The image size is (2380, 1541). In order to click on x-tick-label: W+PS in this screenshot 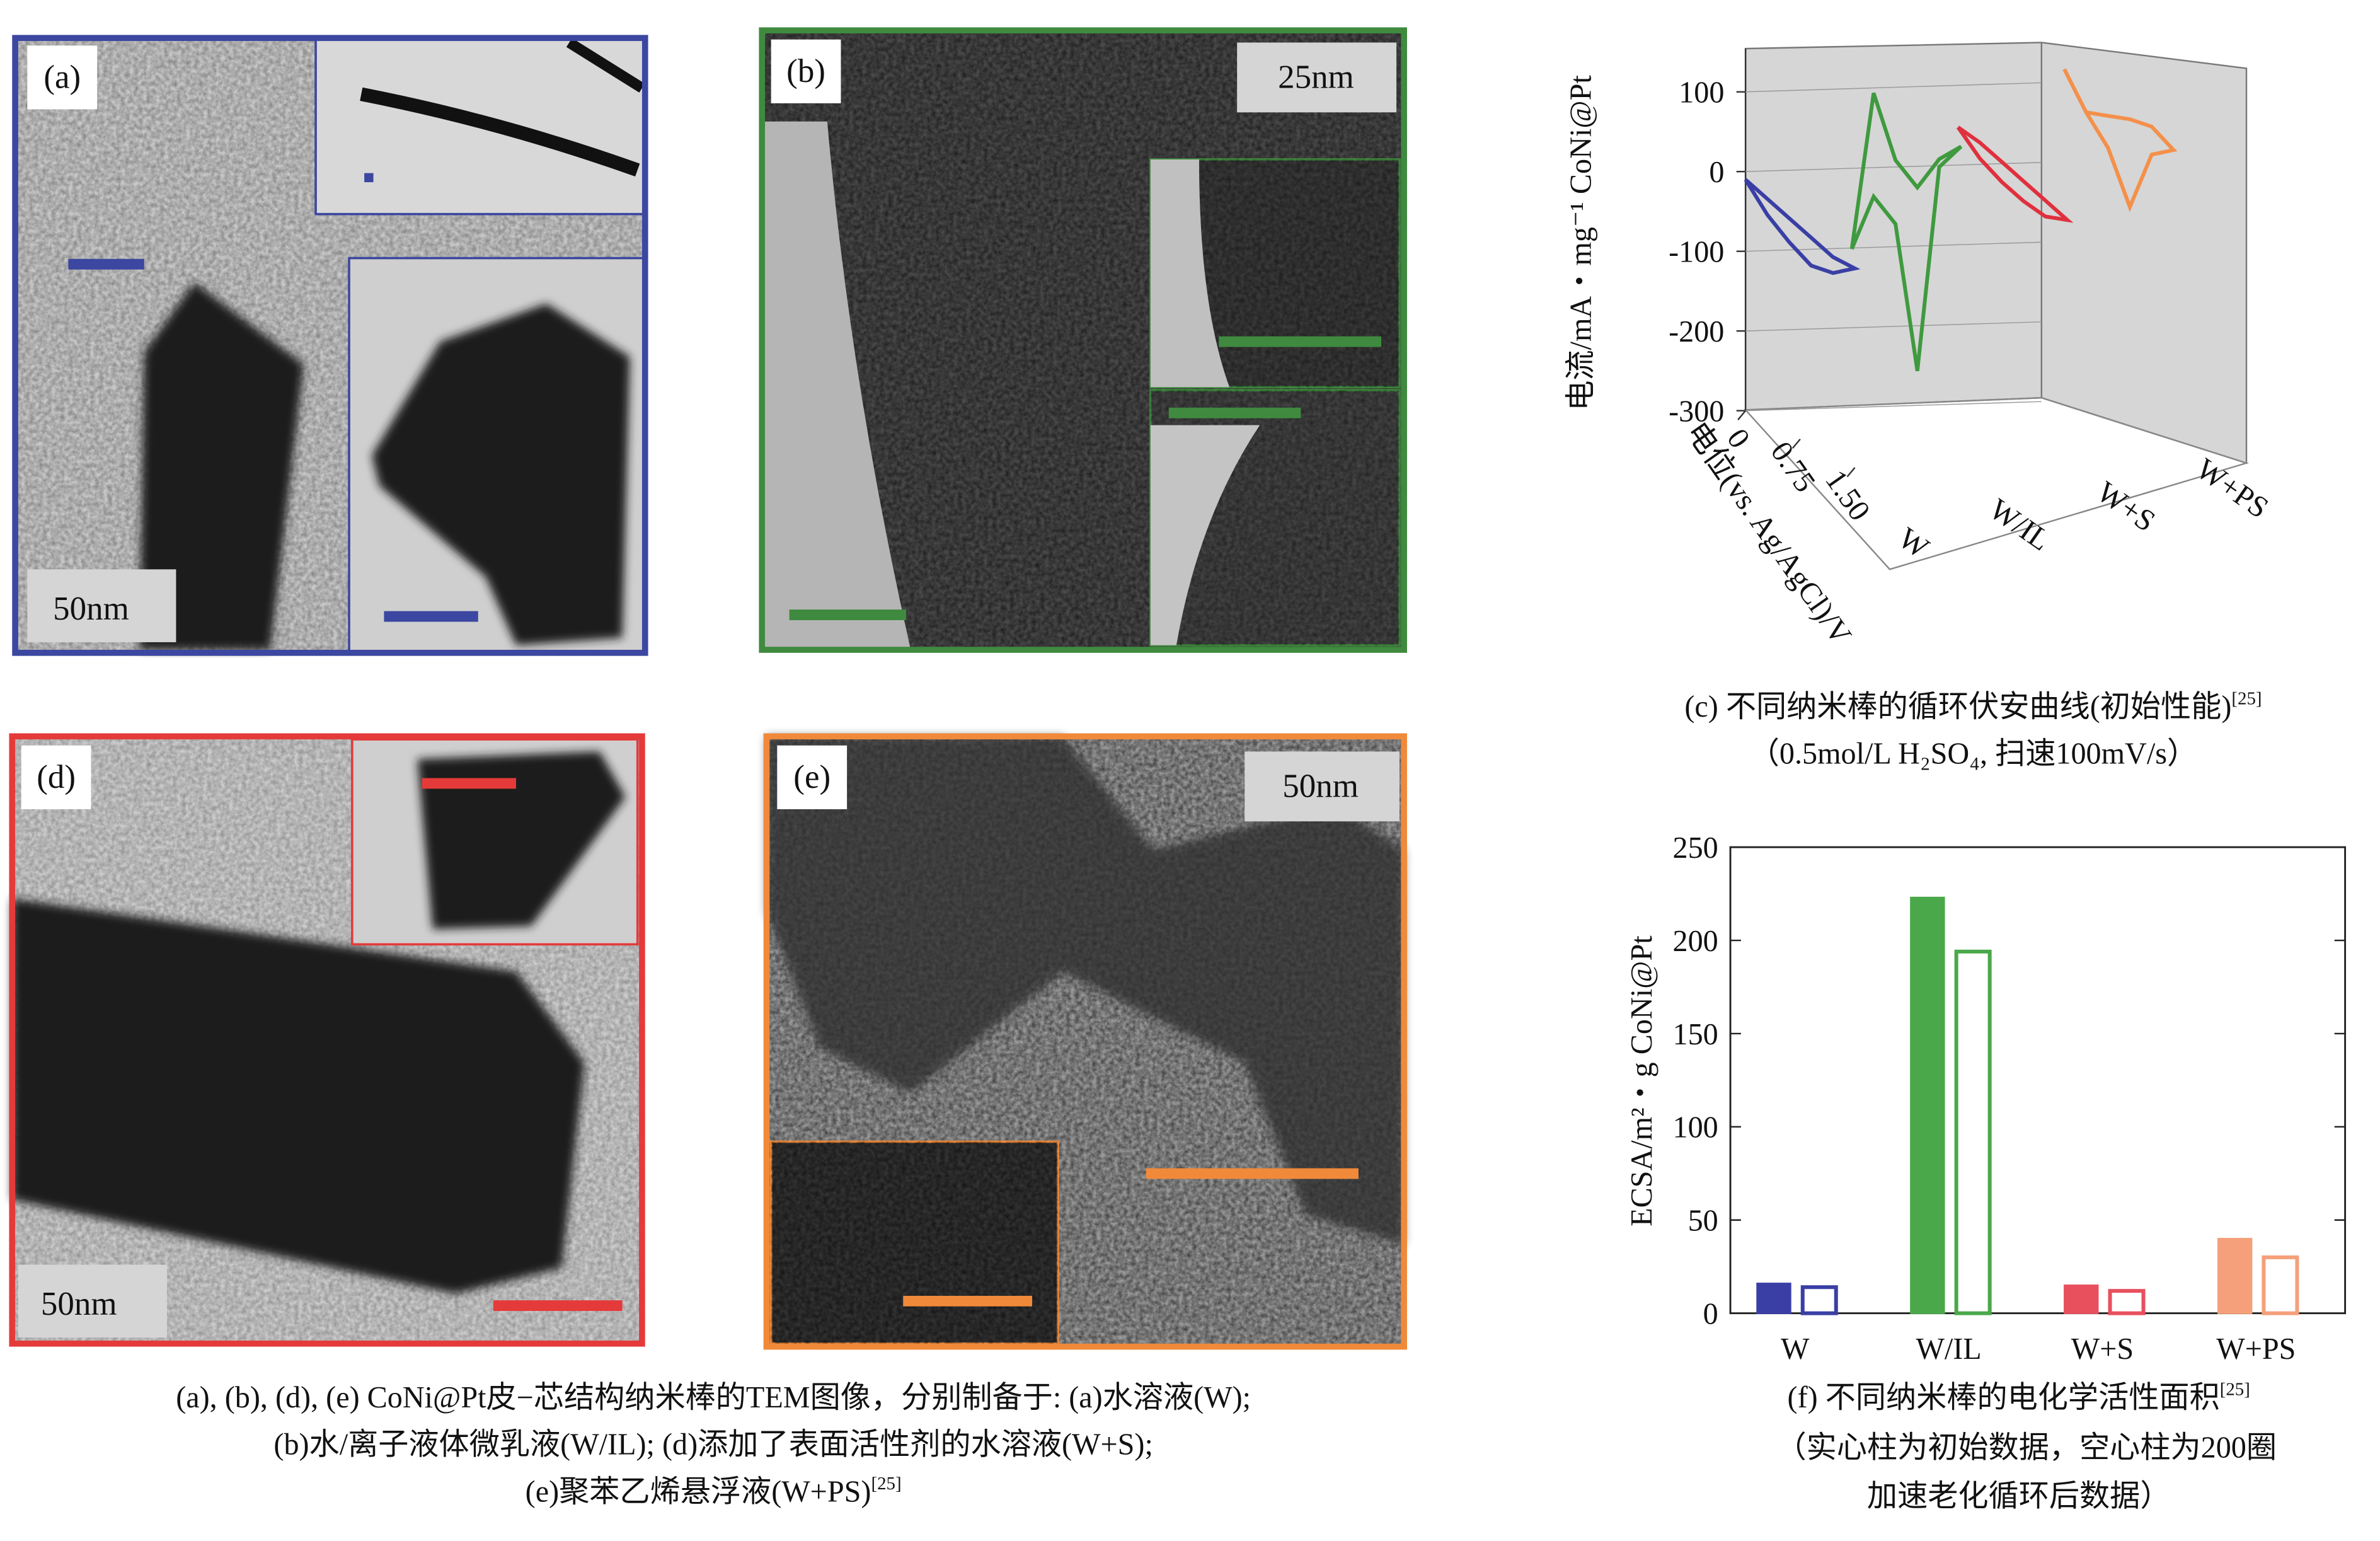, I will do `click(2256, 1349)`.